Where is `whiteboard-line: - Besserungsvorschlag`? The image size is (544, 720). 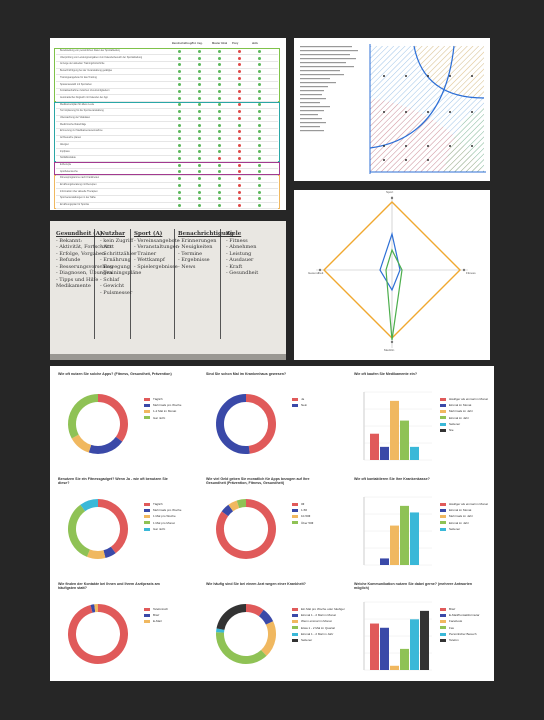 whiteboard-line: - Besserungsvorschlag is located at coordinates (85, 266).